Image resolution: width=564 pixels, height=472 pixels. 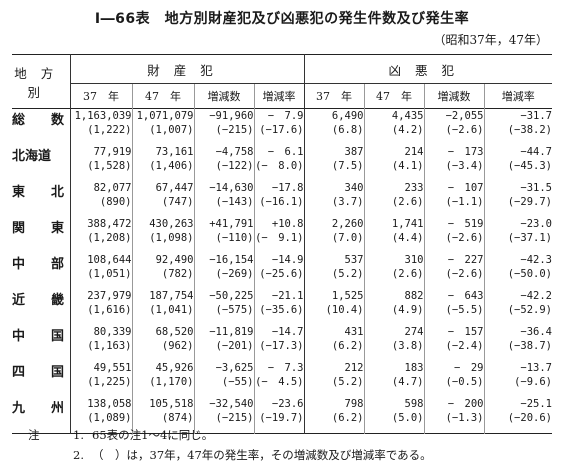 What do you see at coordinates (529, 202) in the screenshot?
I see `rate-value: (−29.7)` at bounding box center [529, 202].